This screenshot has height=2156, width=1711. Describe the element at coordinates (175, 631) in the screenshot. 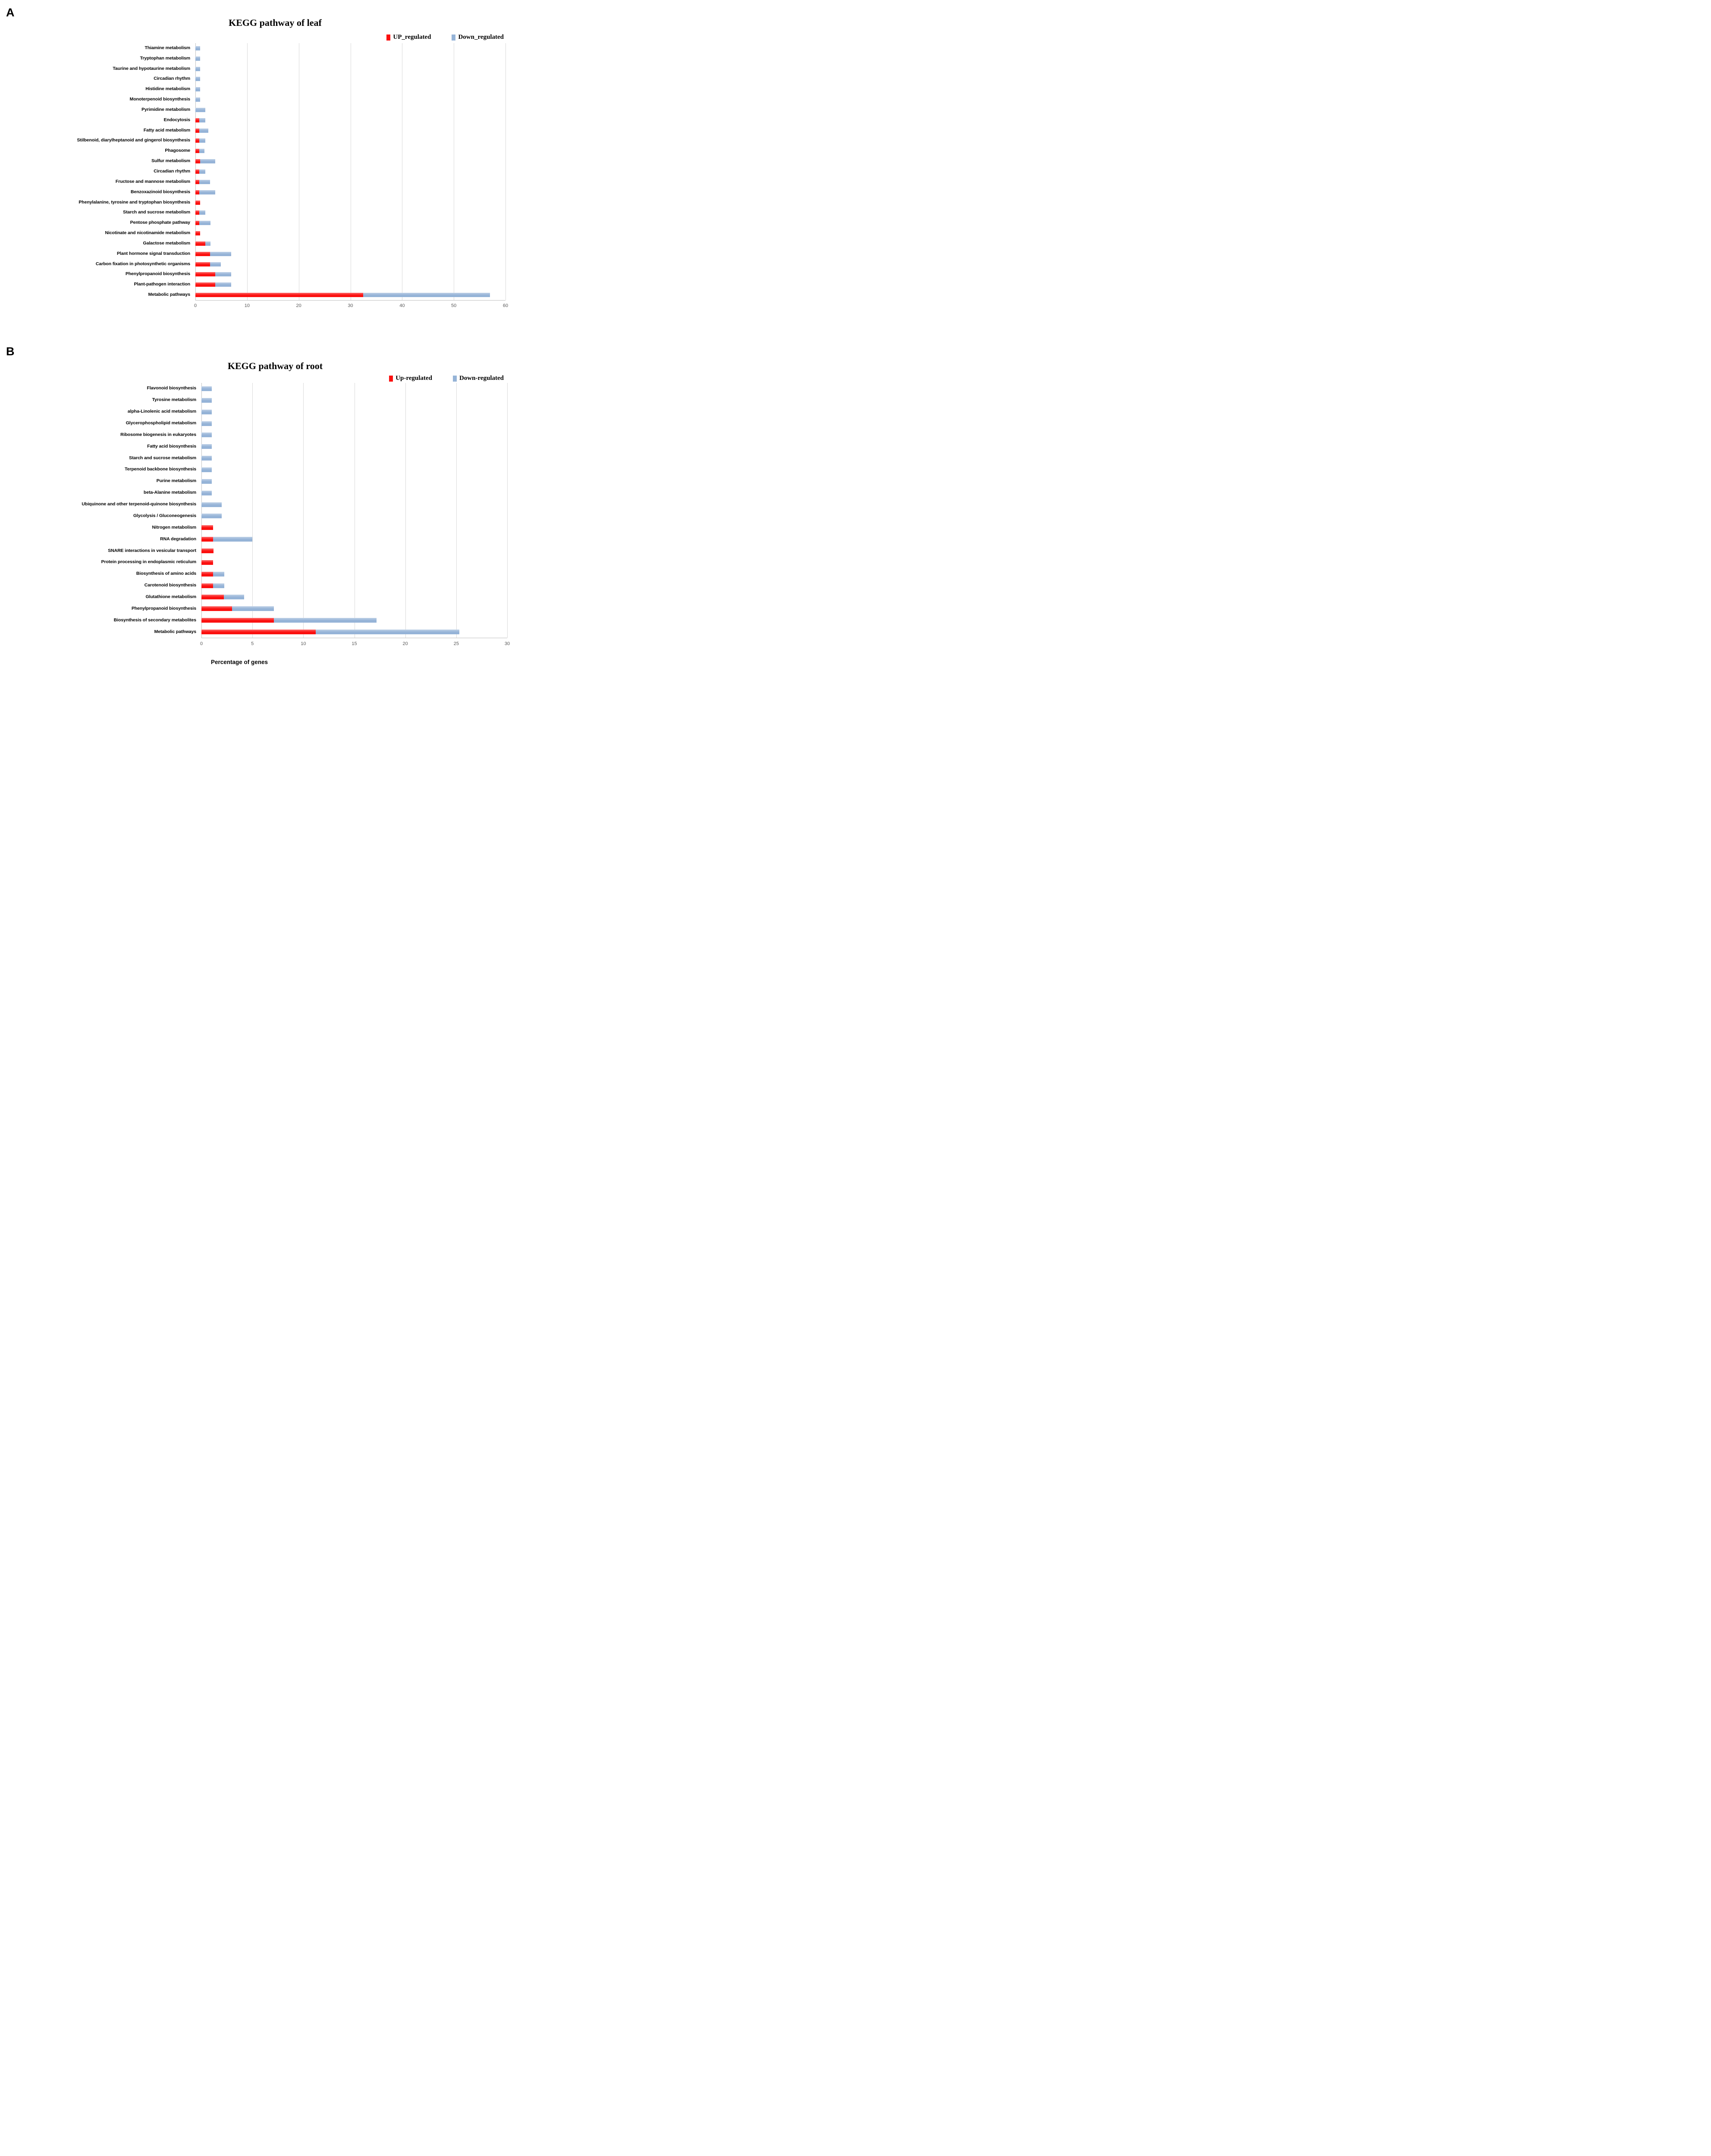

I see `category-label: Metabolic pathways` at that location.